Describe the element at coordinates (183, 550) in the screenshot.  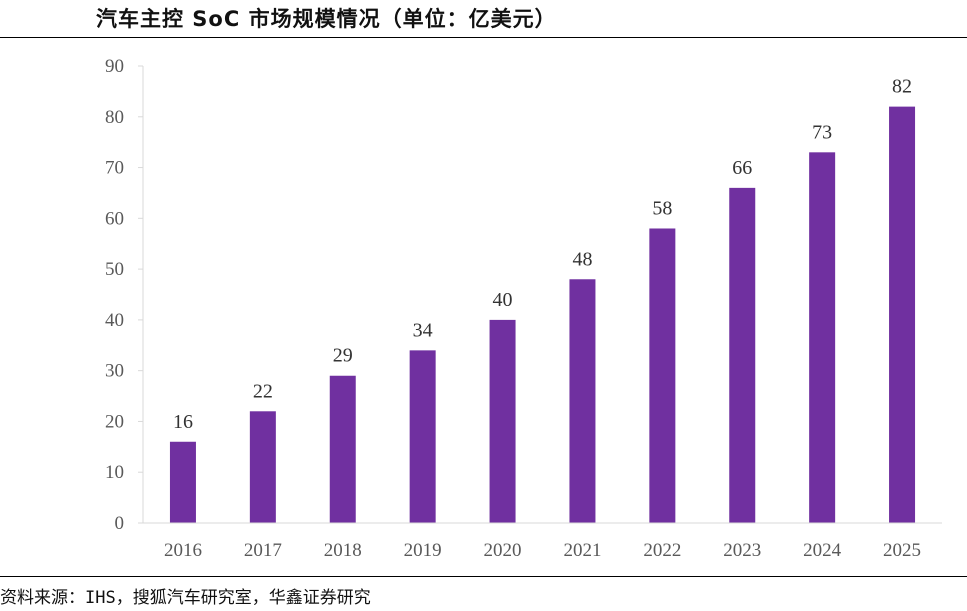
I see `x-tick-label: 2016` at that location.